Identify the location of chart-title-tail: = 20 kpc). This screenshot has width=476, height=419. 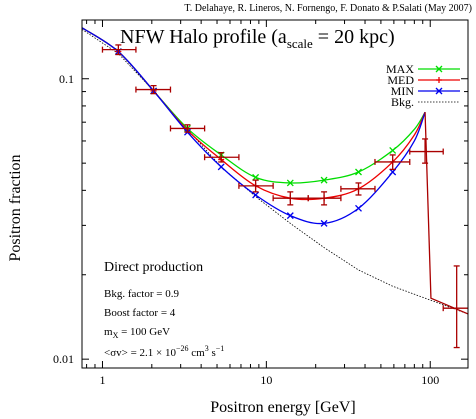
(354, 37).